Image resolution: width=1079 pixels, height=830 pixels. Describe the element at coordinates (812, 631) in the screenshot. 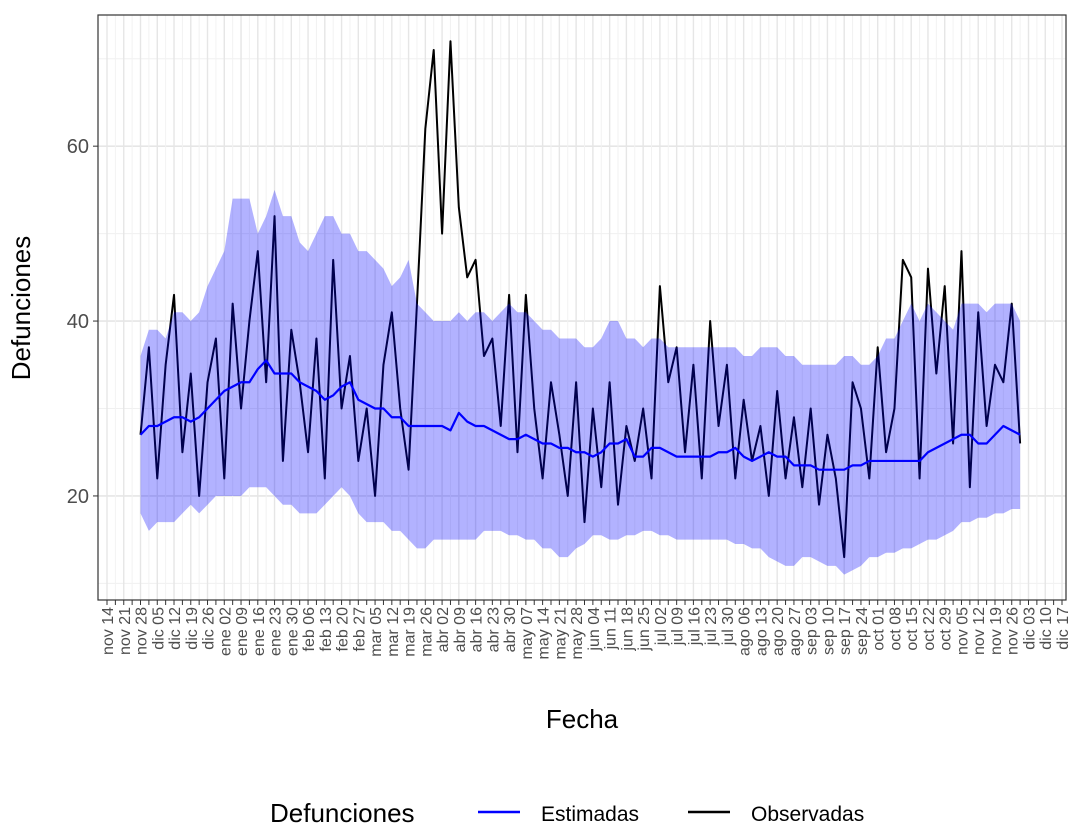

I see `x-tick-label: sep 03` at that location.